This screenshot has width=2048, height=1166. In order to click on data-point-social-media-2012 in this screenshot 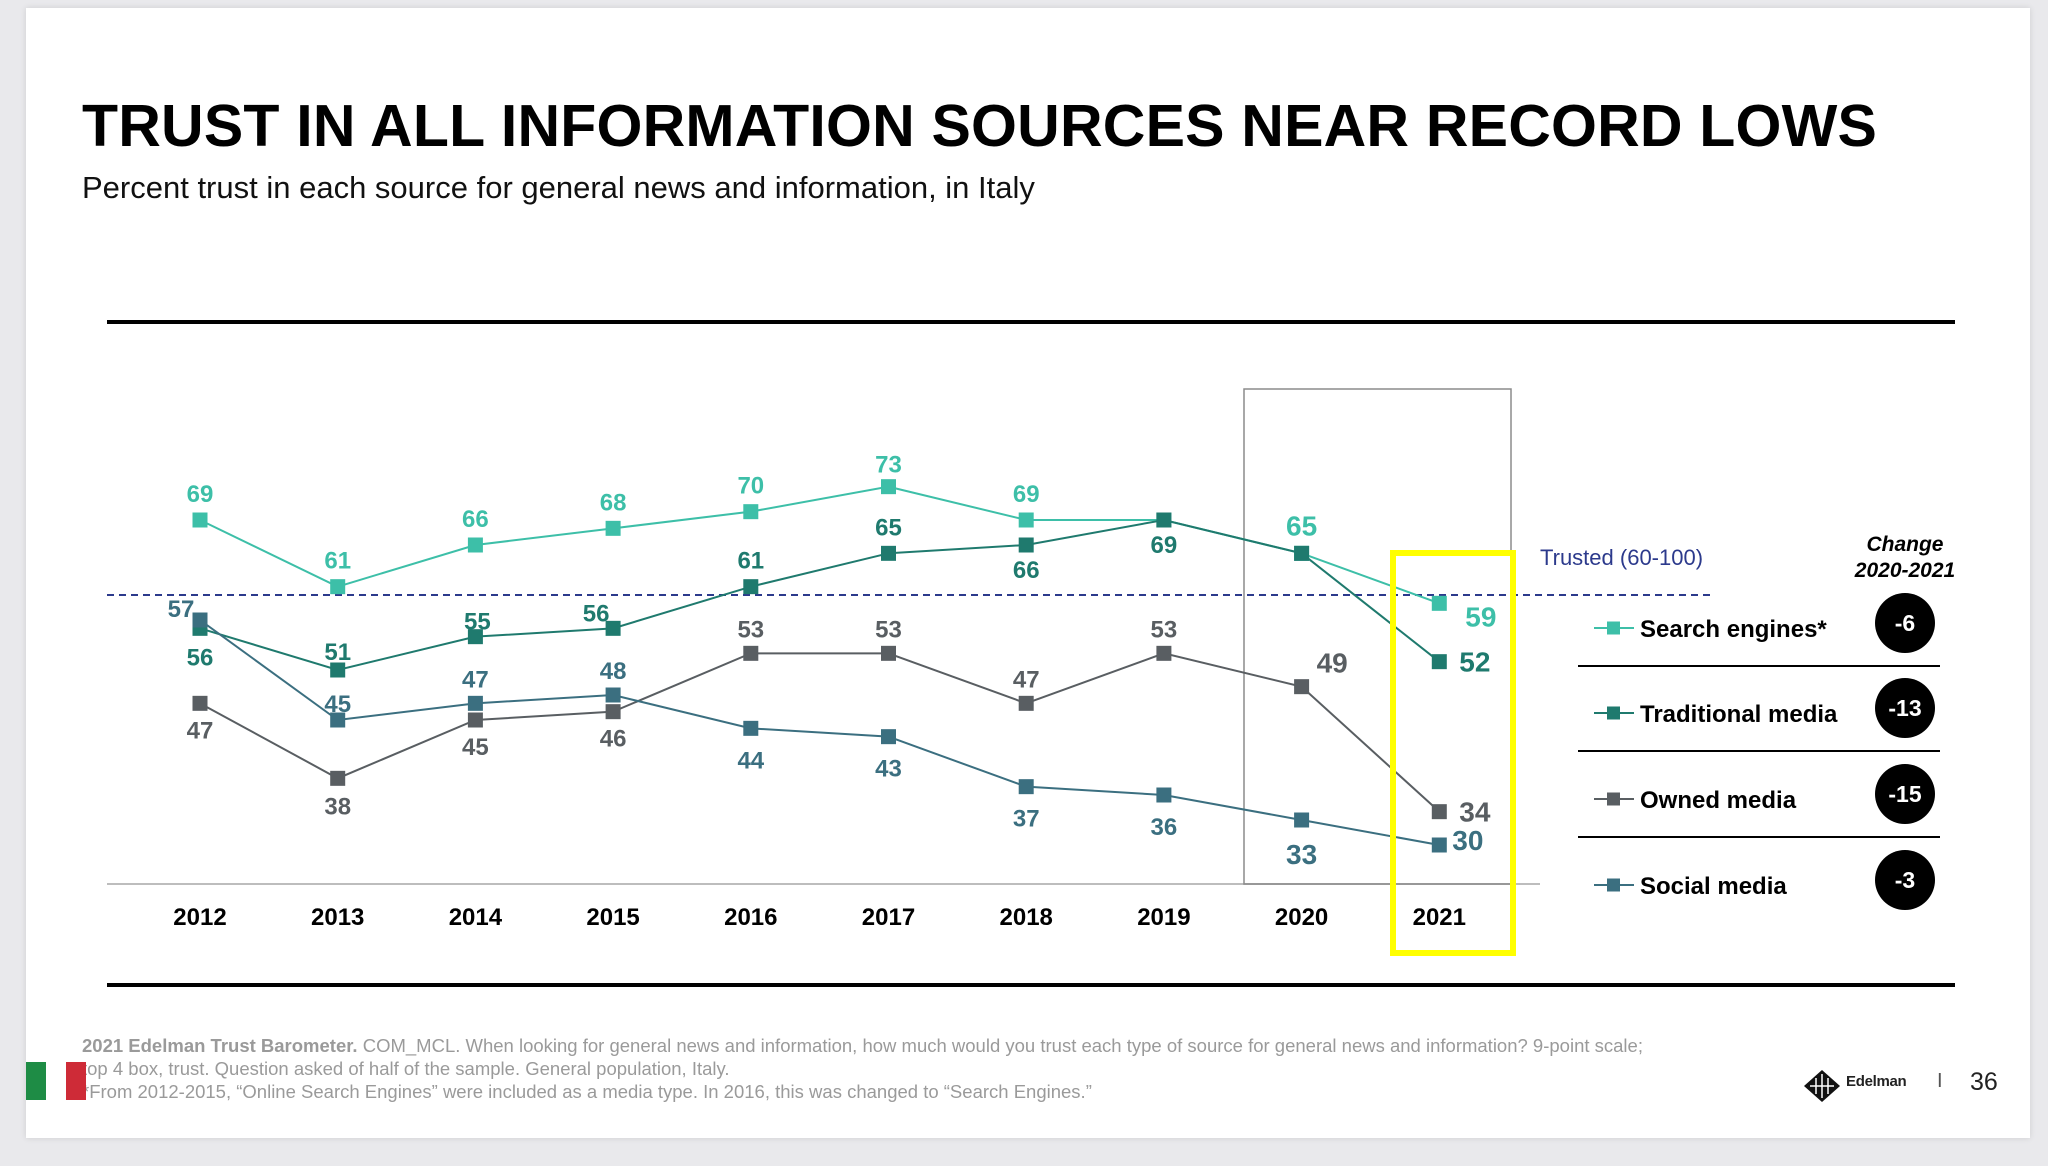, I will do `click(200, 620)`.